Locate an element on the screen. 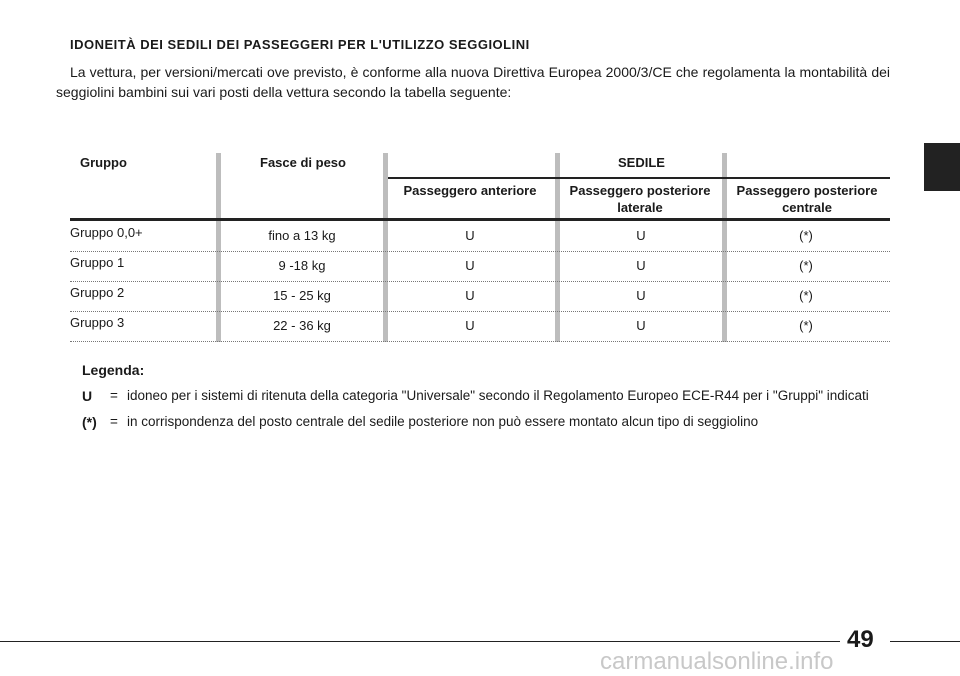 The image size is (960, 676). cell: 15 - 25 kg is located at coordinates (302, 295).